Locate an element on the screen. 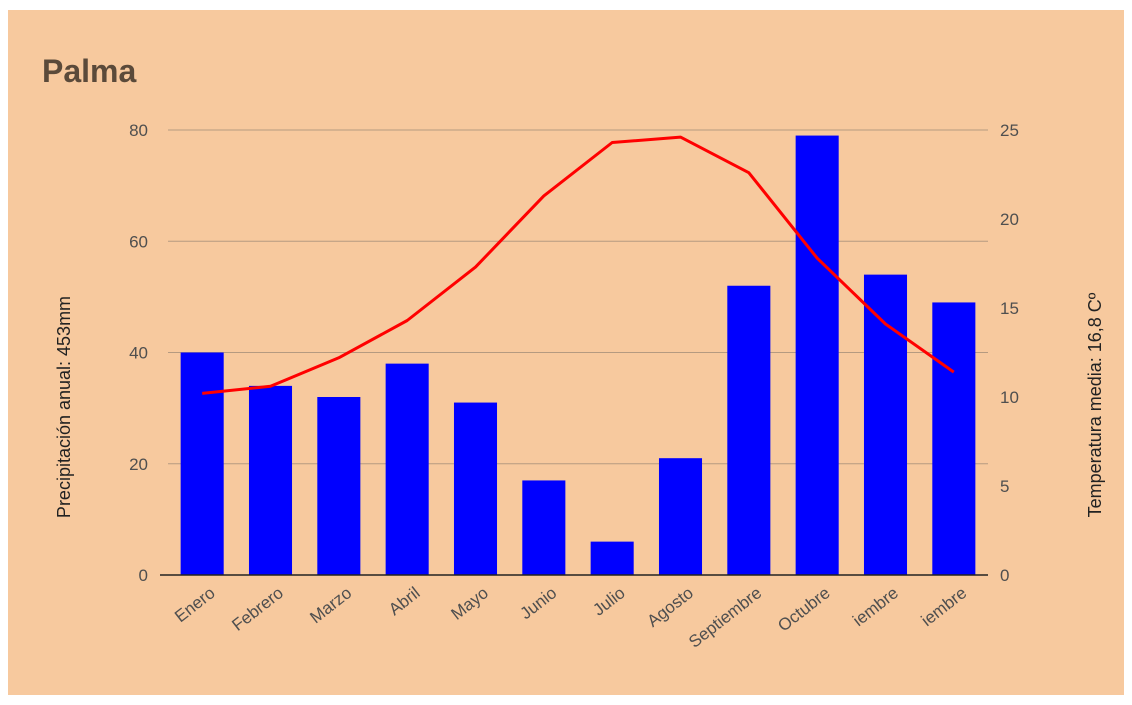  x-tick-label: Enero is located at coordinates (194, 604).